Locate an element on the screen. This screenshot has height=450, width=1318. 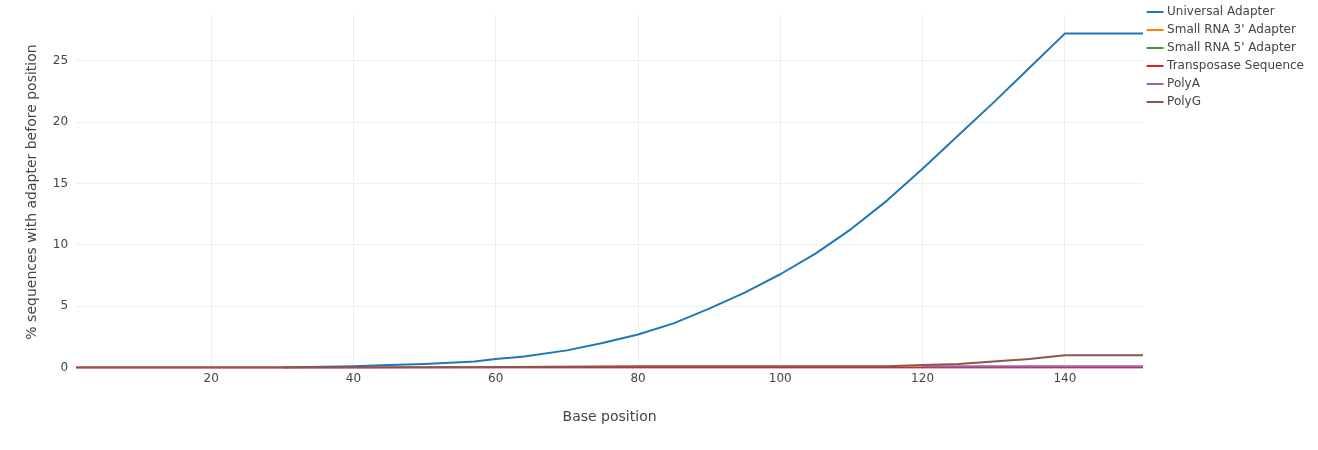
legend-label: PolyG is located at coordinates (1184, 101).